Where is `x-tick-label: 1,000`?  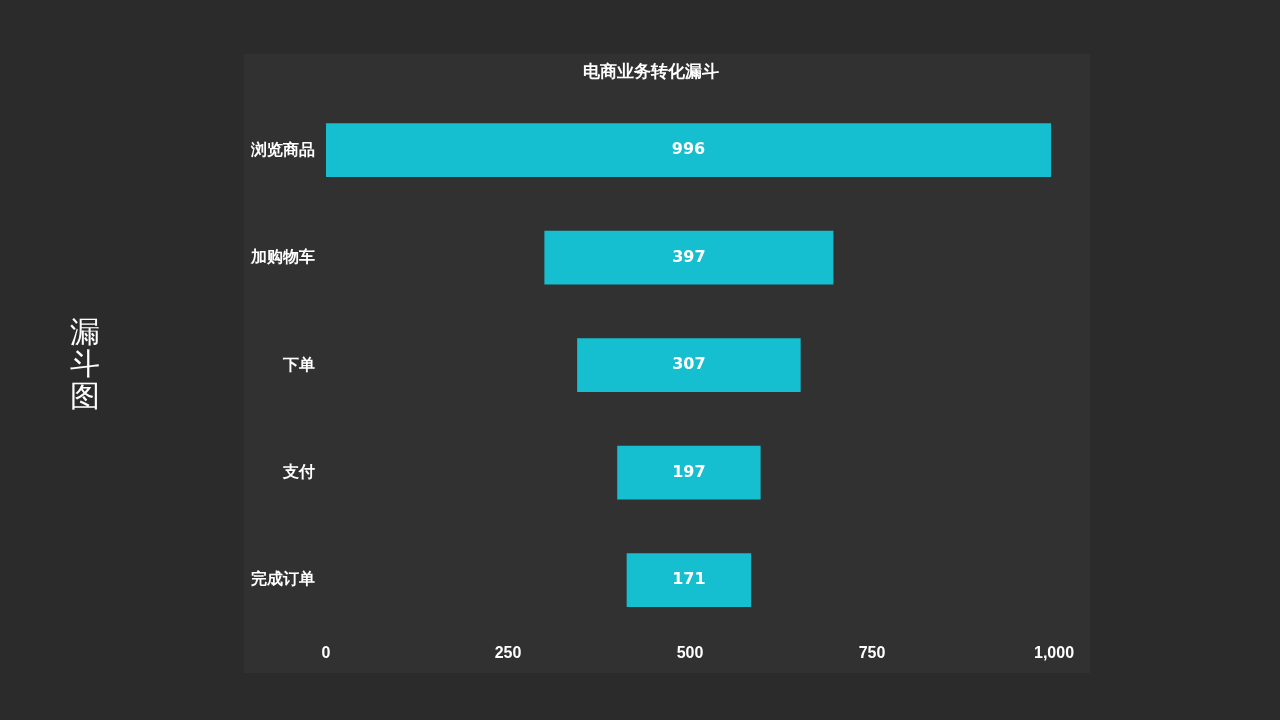 x-tick-label: 1,000 is located at coordinates (1054, 652).